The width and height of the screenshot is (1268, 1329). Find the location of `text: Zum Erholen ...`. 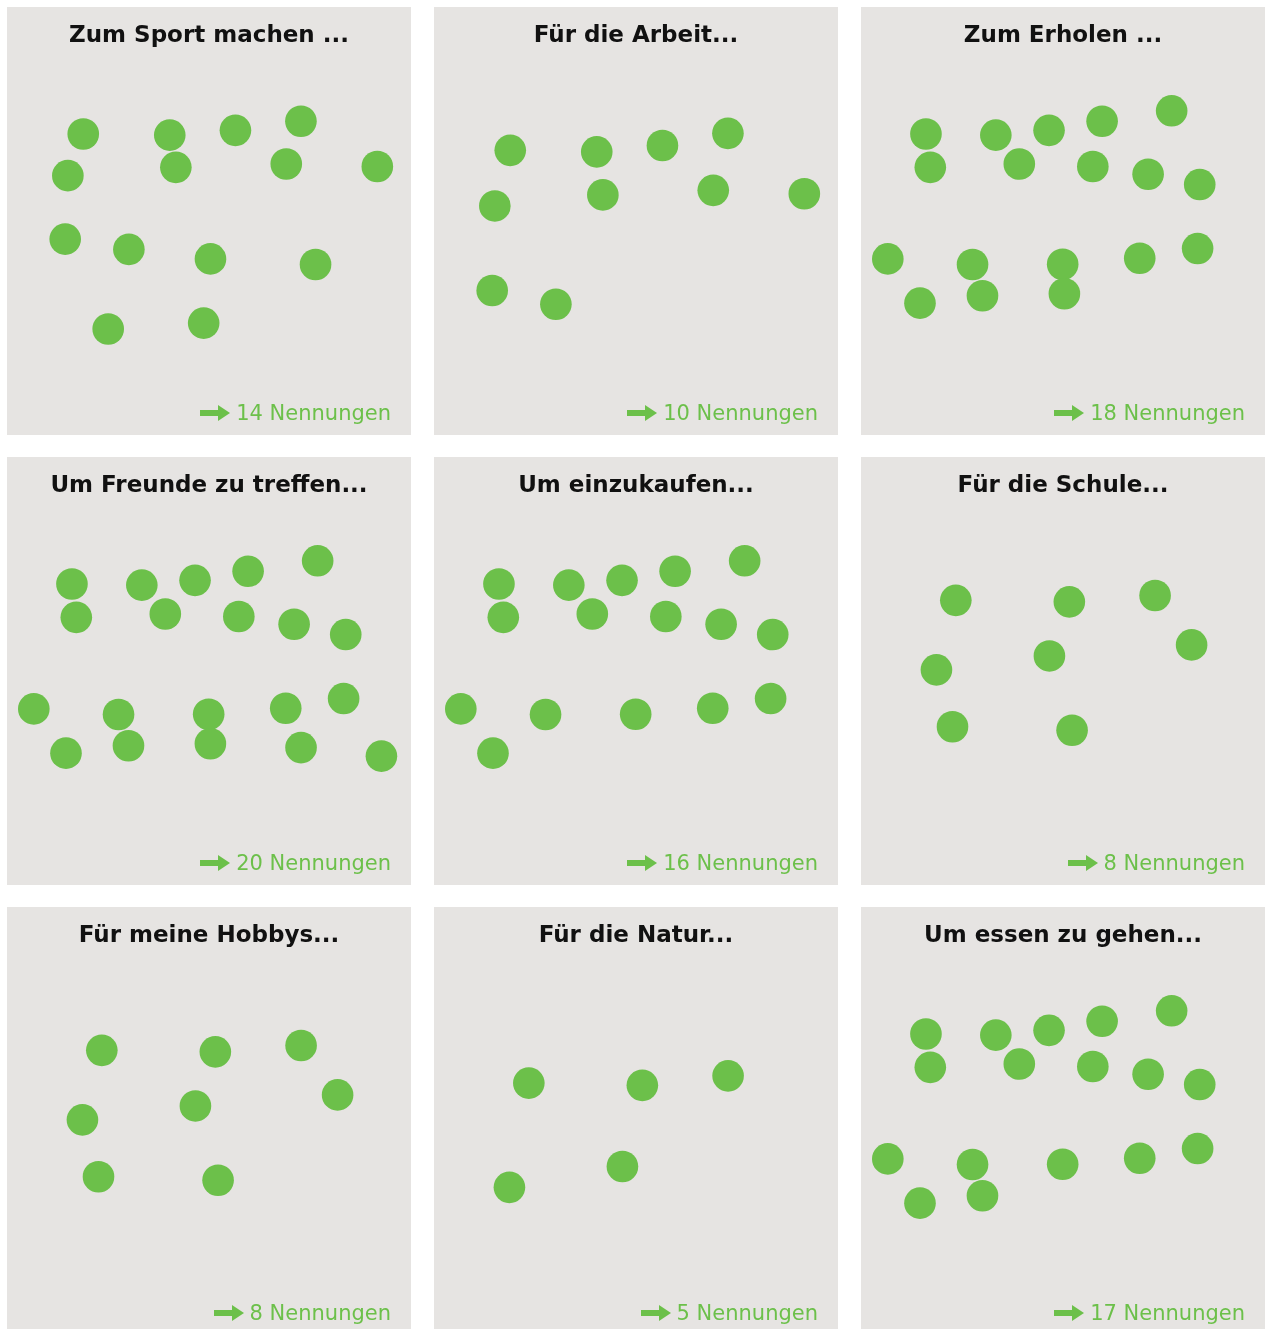

text: Zum Erholen ... is located at coordinates (1063, 34).